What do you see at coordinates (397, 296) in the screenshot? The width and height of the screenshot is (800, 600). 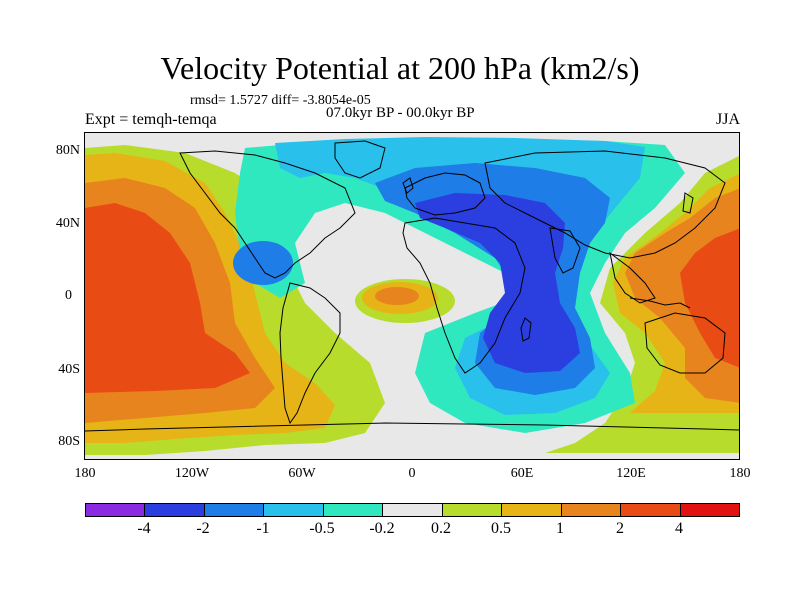 I see `contour-atlantic-positive-inner` at bounding box center [397, 296].